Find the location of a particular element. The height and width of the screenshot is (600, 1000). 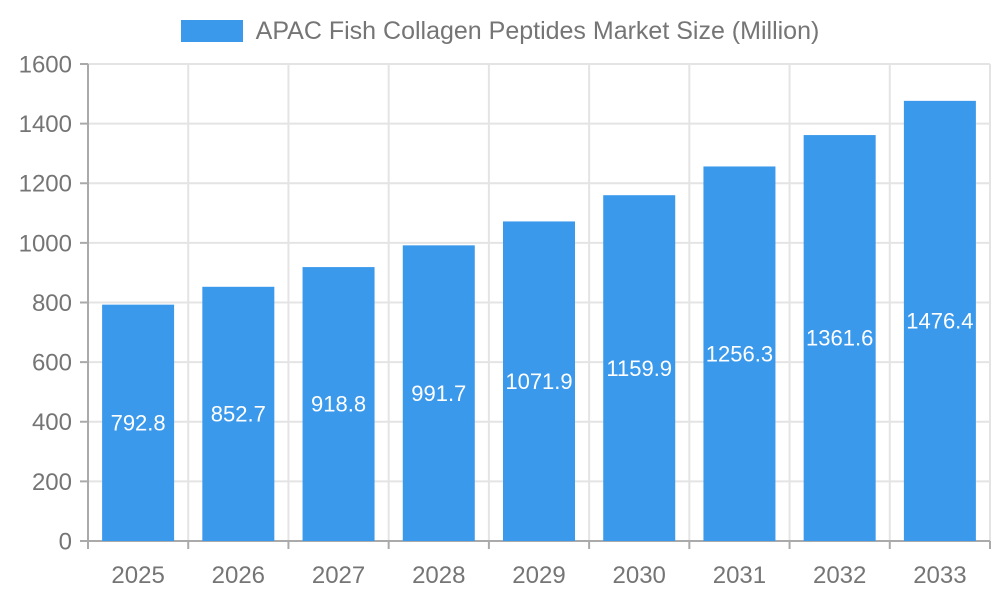

bar-value-label: 1256.3 is located at coordinates (739, 353).